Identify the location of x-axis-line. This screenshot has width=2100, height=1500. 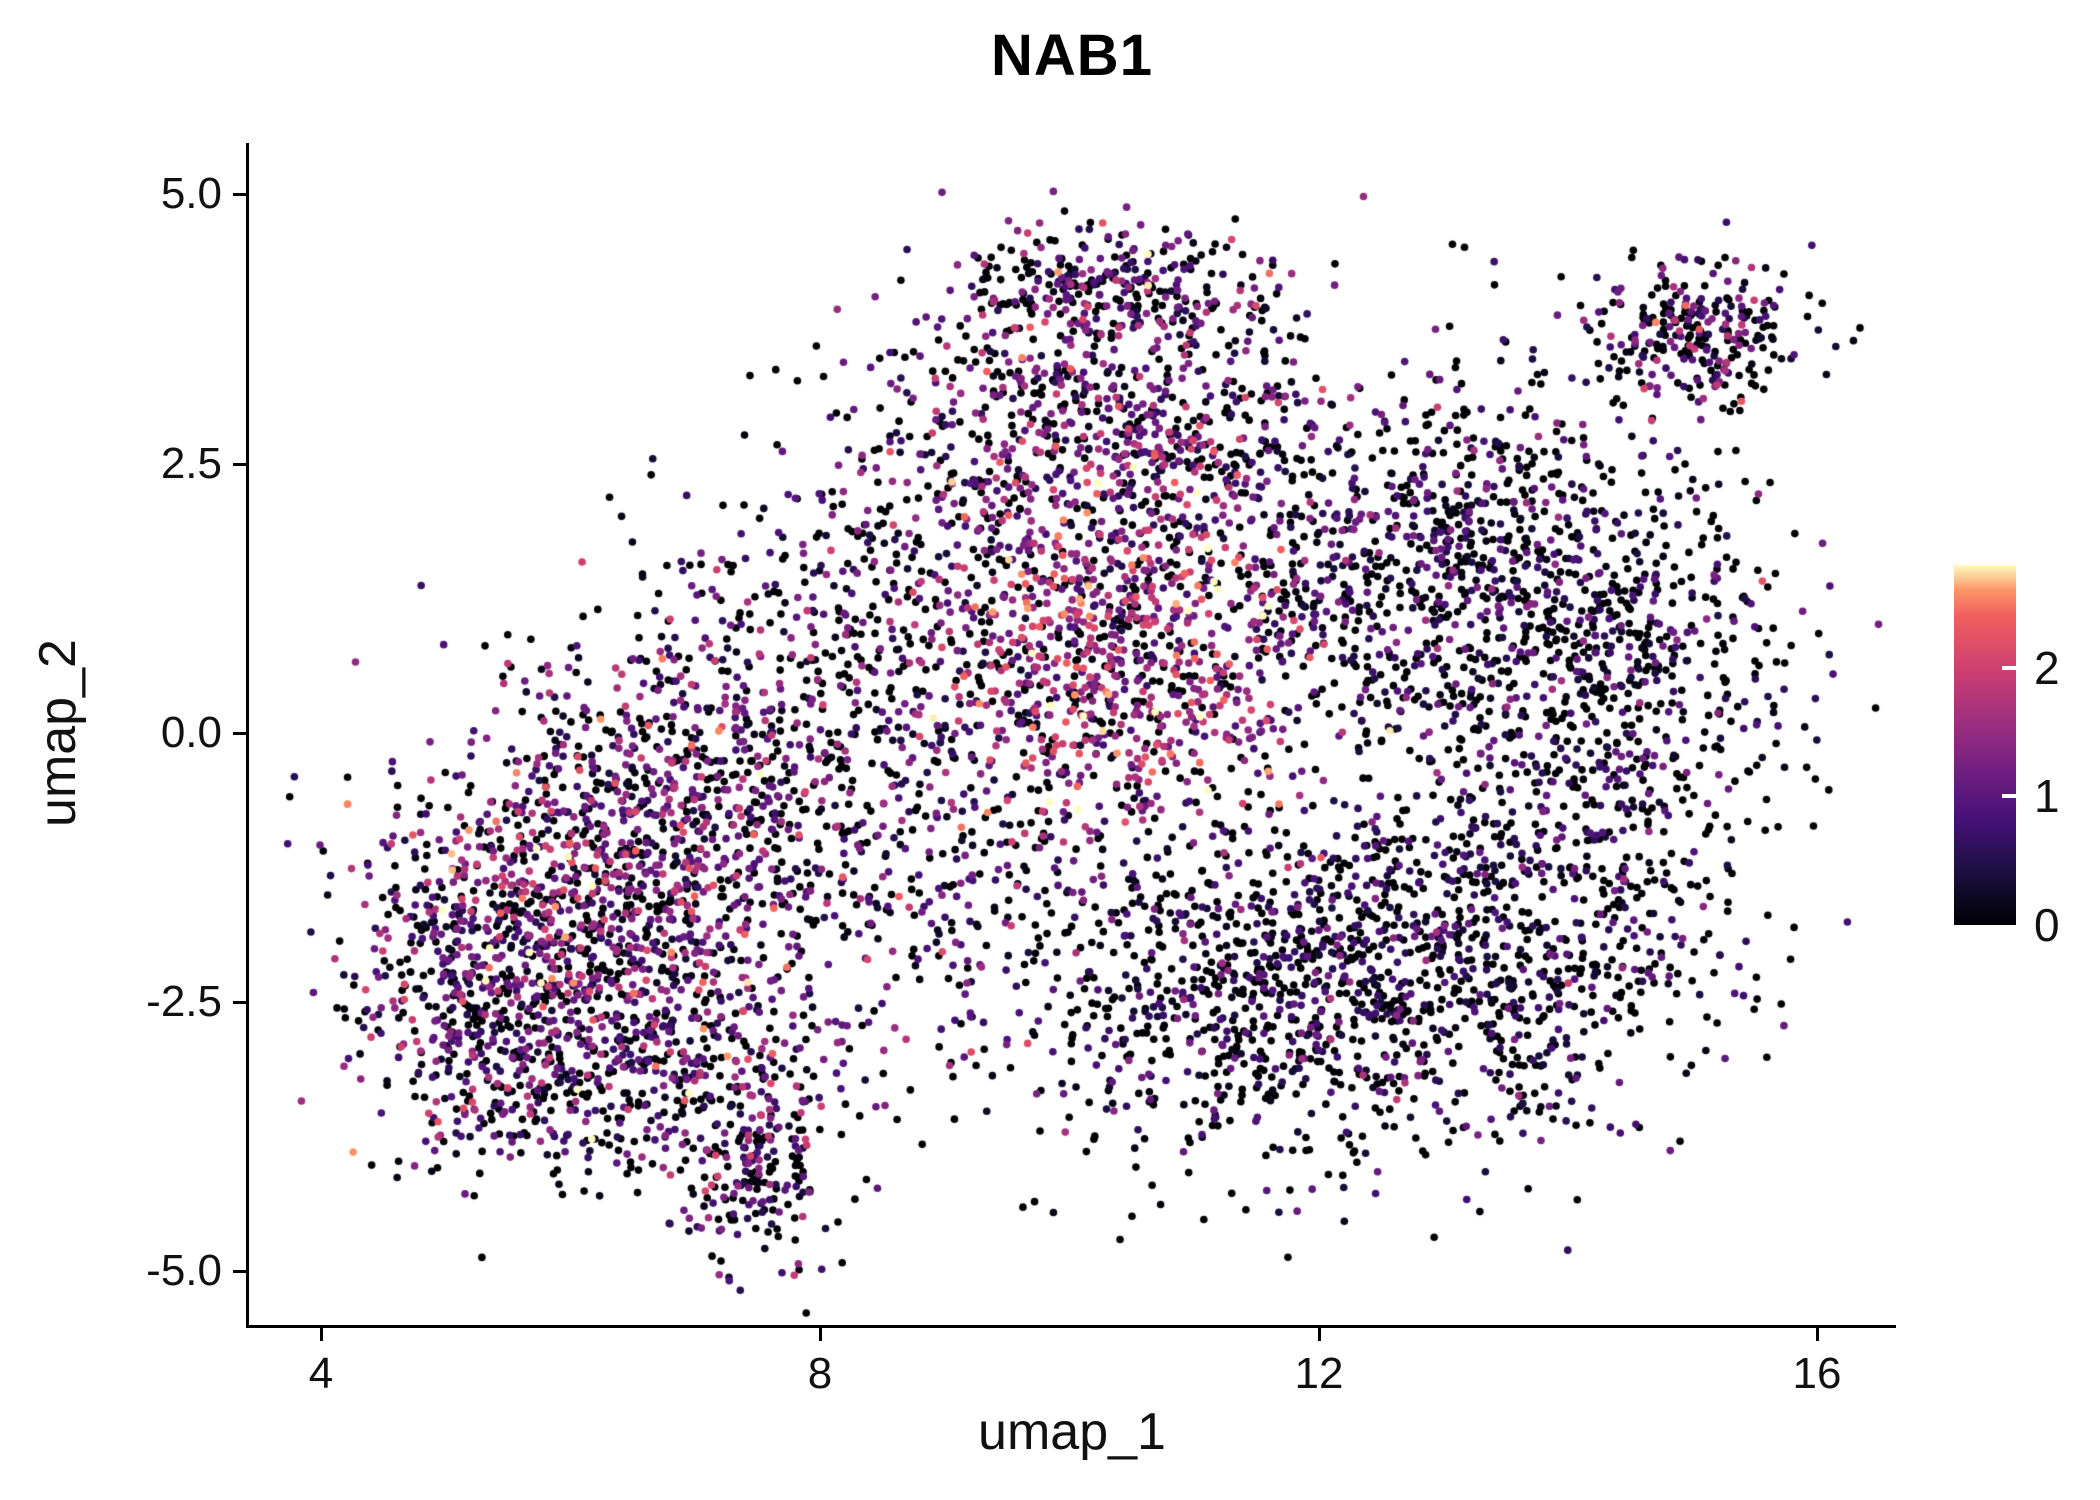
(1071, 1326).